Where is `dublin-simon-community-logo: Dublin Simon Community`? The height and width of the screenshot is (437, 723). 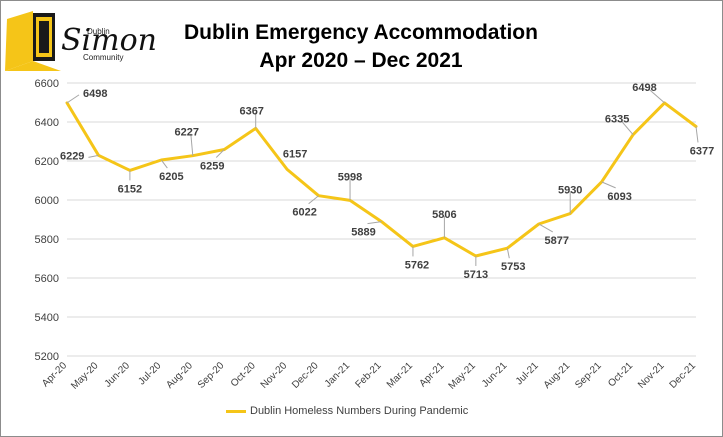
dublin-simon-community-logo: Dublin Simon Community is located at coordinates (82, 38).